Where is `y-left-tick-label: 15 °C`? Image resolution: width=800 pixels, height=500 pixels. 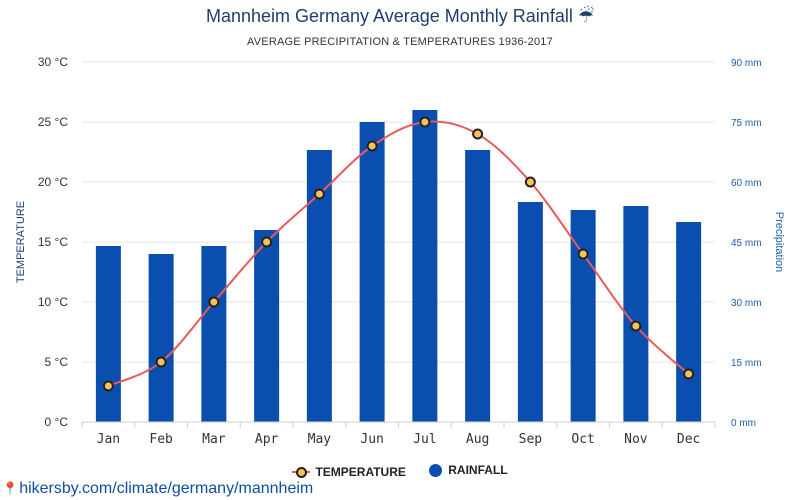
y-left-tick-label: 15 °C is located at coordinates (53, 242).